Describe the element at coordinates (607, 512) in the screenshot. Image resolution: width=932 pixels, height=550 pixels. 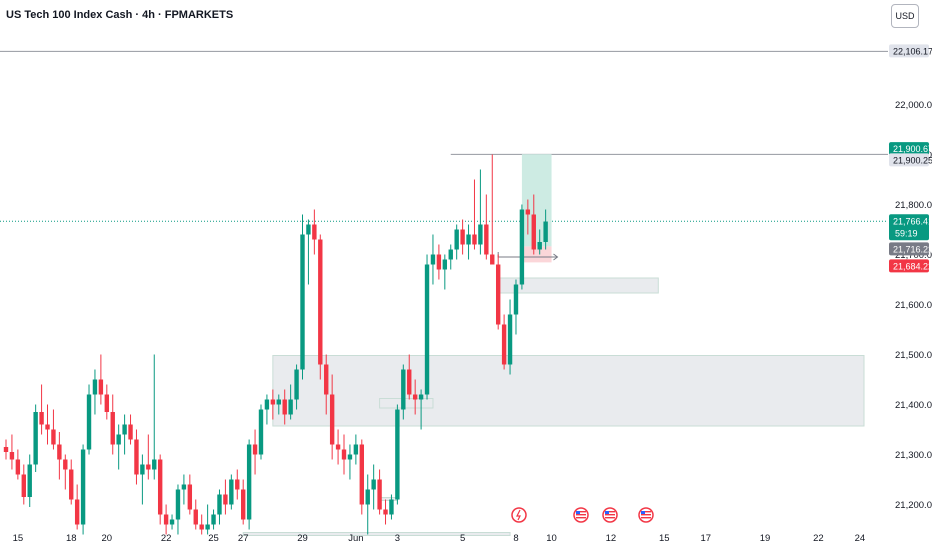
I see `flag-canton` at that location.